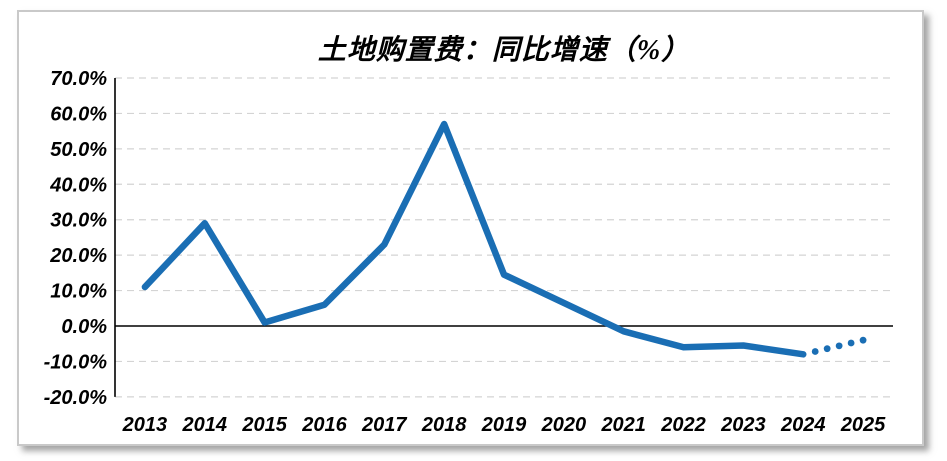 This screenshot has width=947, height=461. I want to click on x-tick-label: 2018, so click(444, 425).